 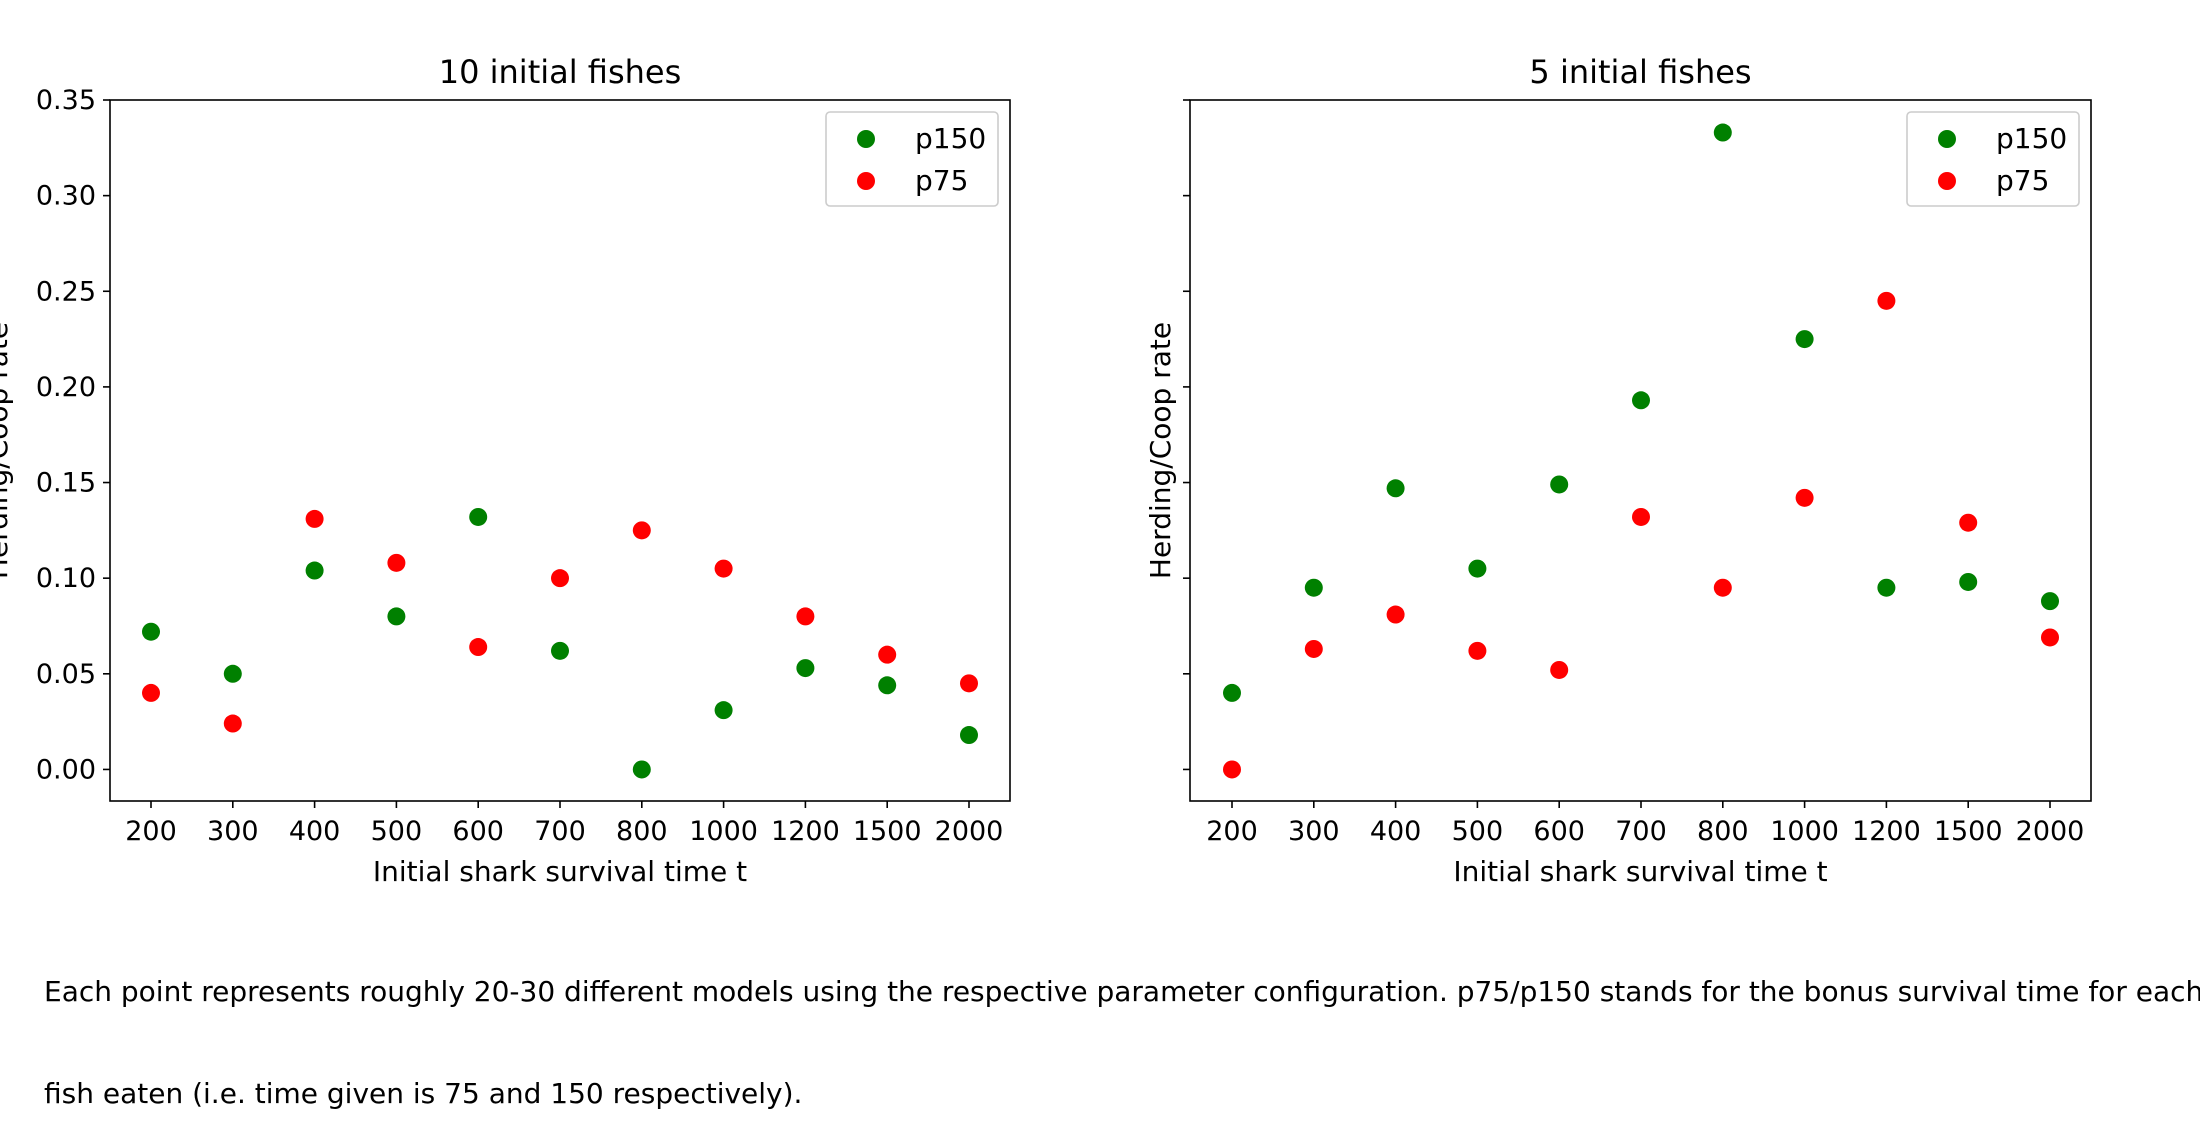 What do you see at coordinates (66, 769) in the screenshot?
I see `y-tick-label: 0.00` at bounding box center [66, 769].